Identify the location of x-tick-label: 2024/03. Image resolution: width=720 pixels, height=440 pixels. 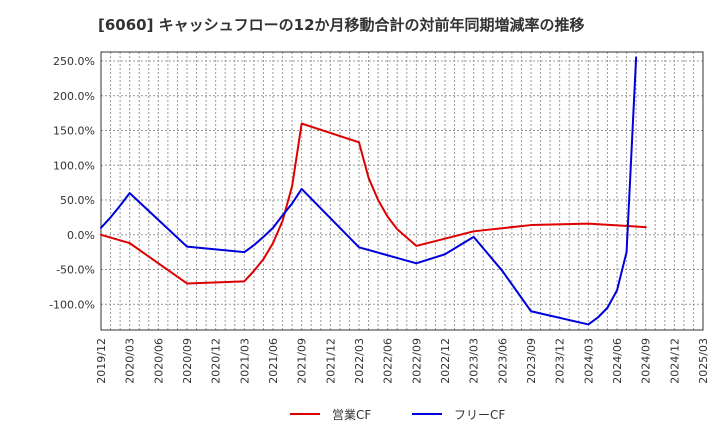
(588, 361).